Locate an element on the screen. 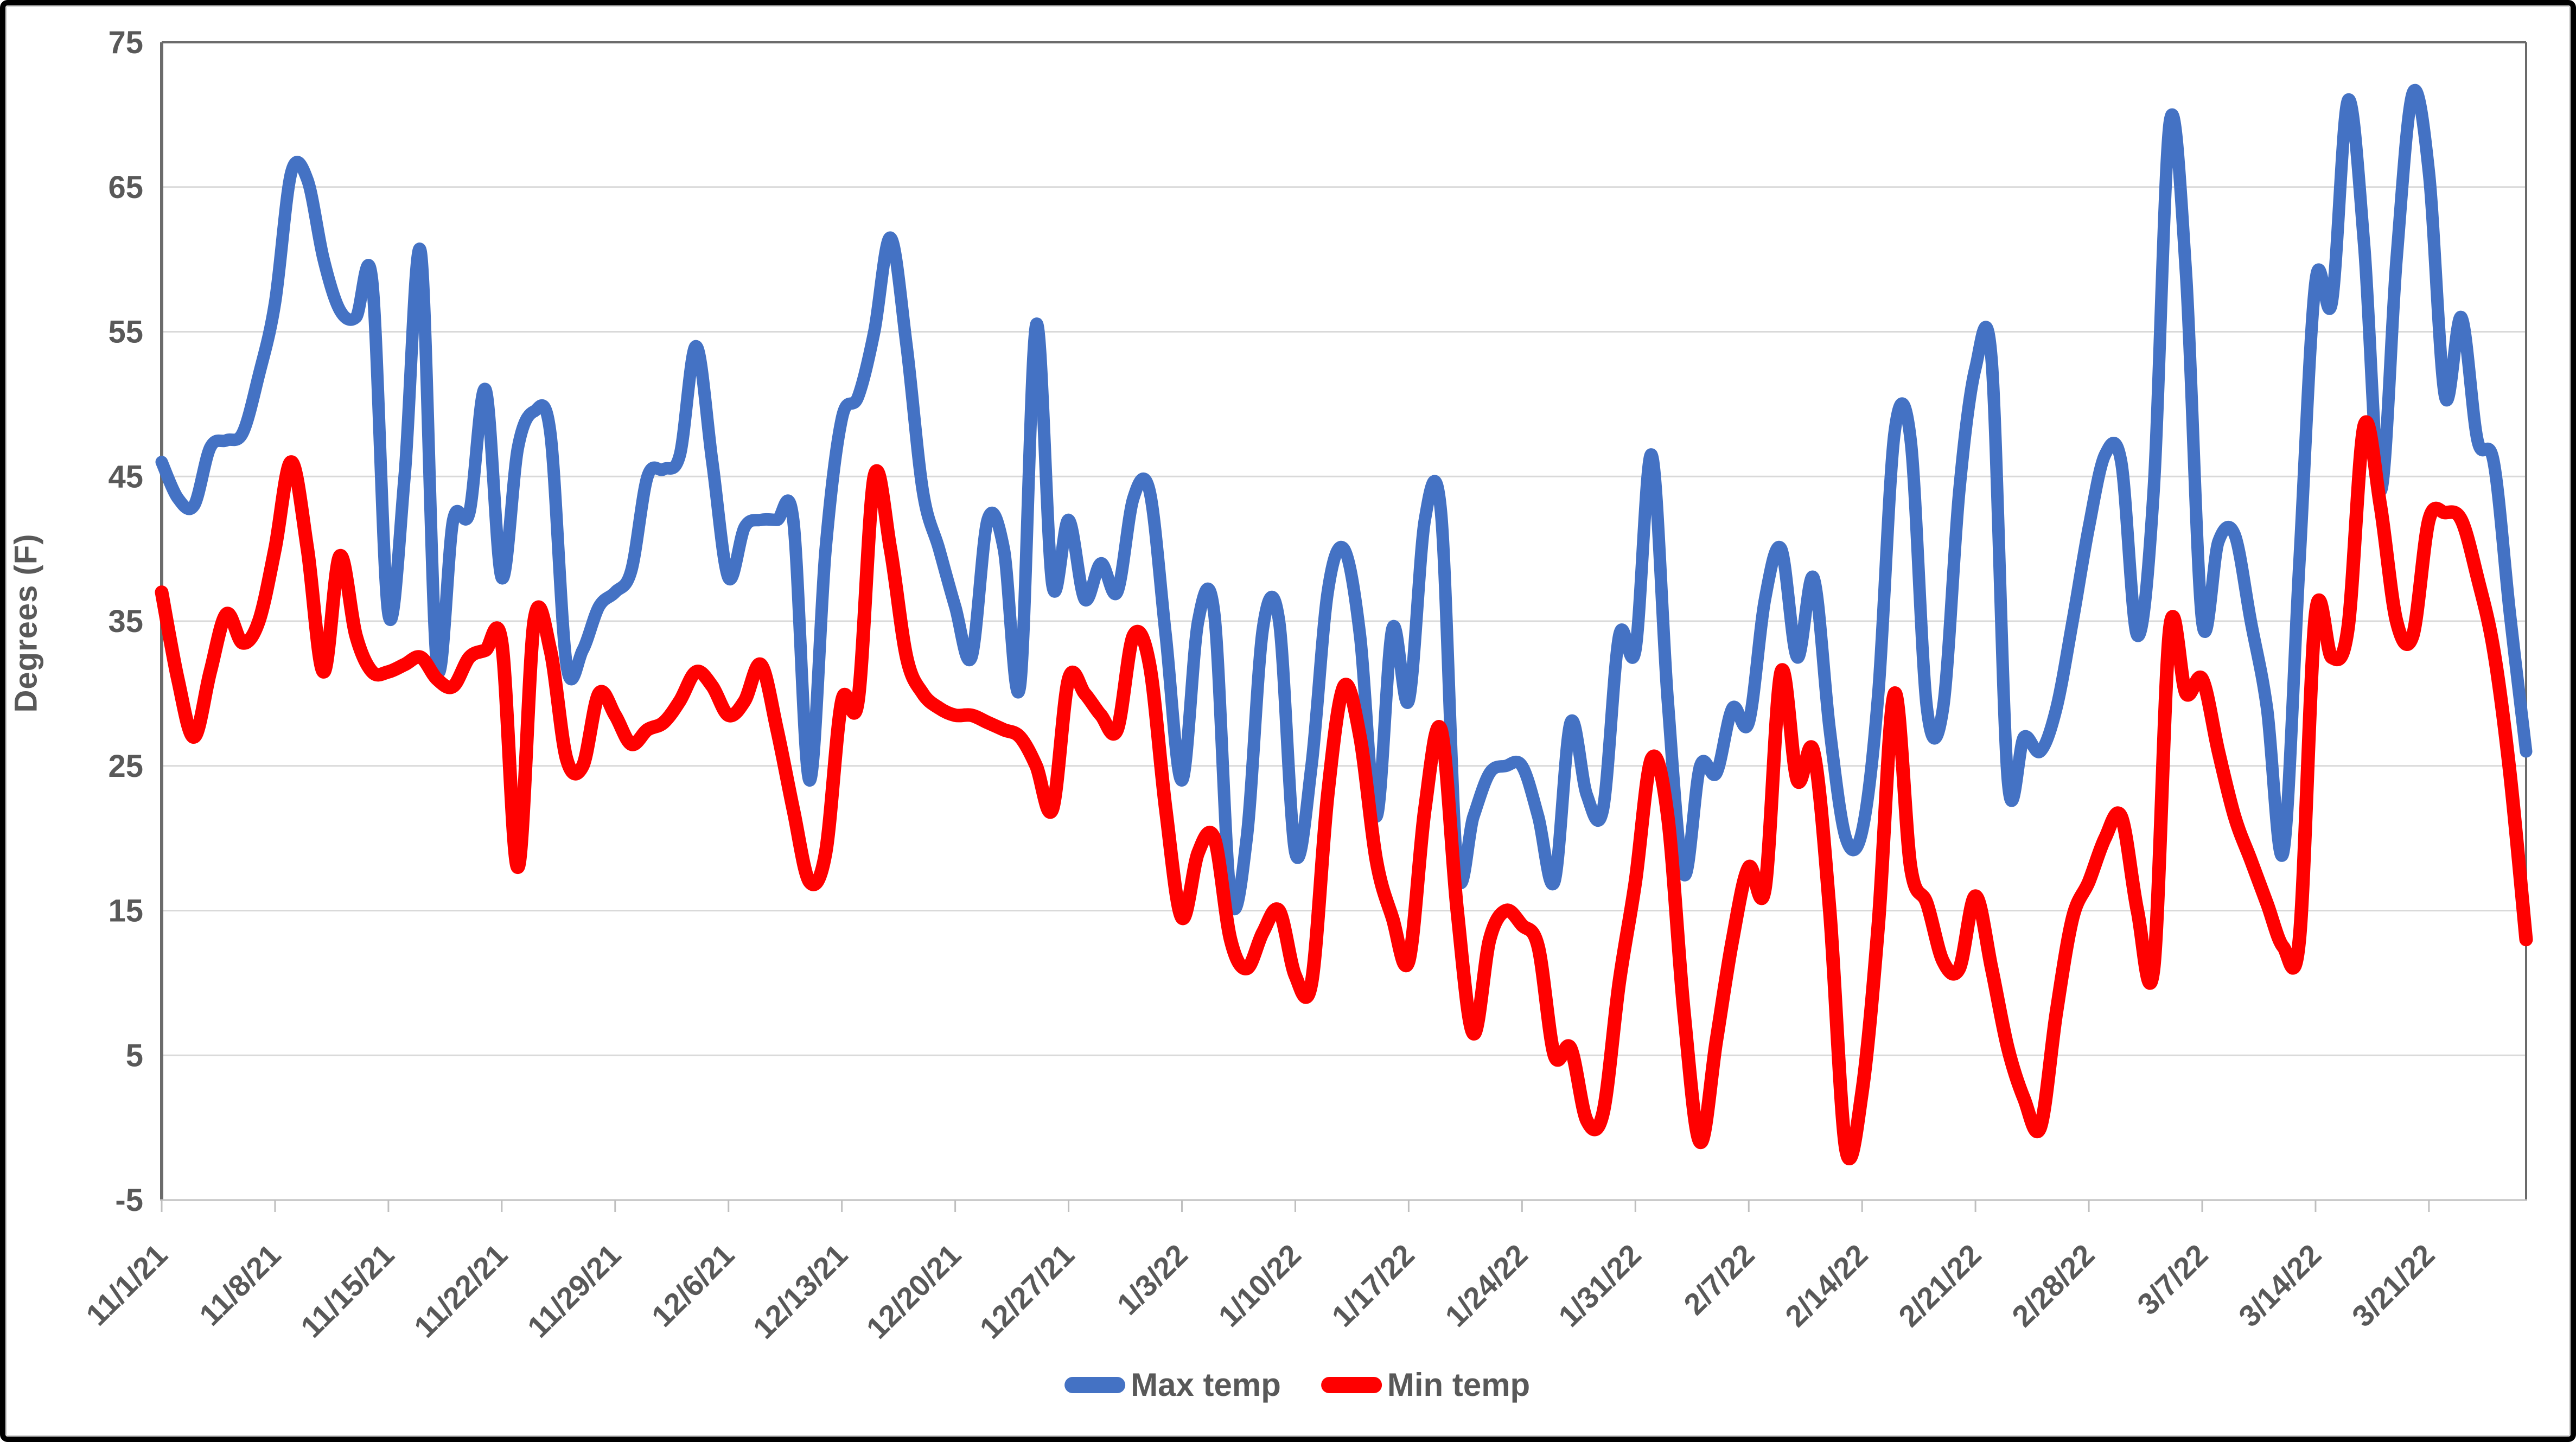  legend-label-min: Min temp is located at coordinates (1459, 1385).